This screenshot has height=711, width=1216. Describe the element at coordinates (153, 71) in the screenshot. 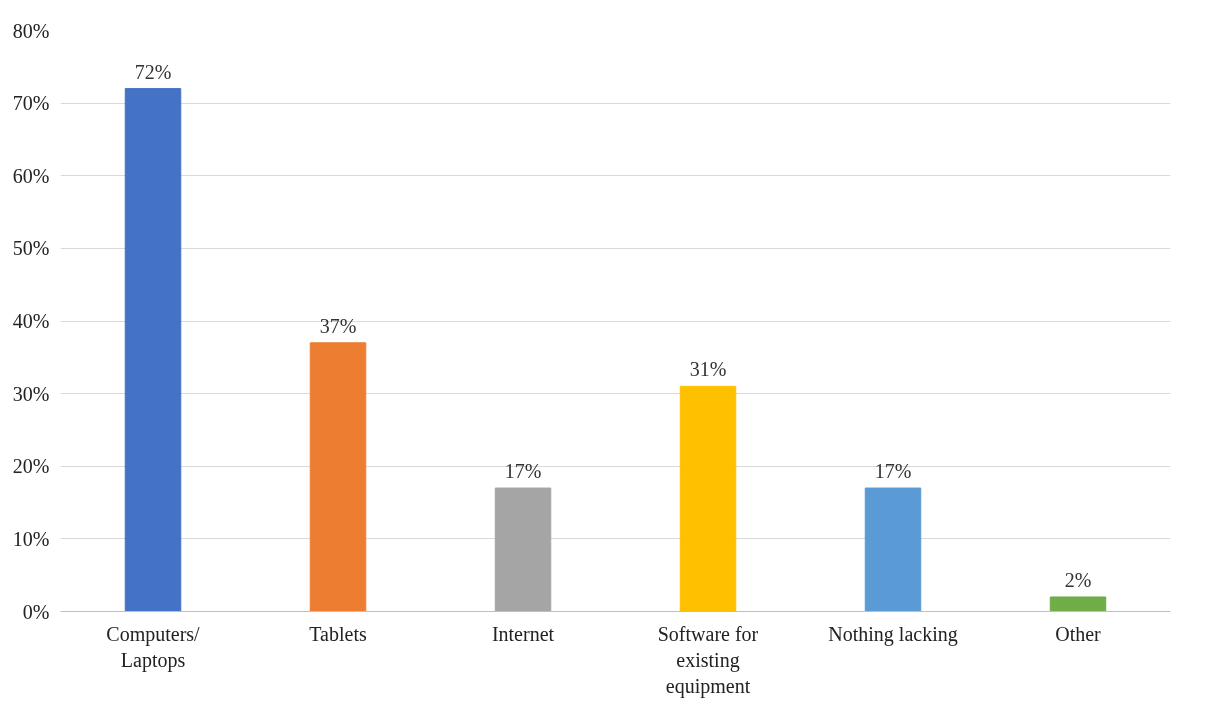

I see `data-label: 72%` at that location.